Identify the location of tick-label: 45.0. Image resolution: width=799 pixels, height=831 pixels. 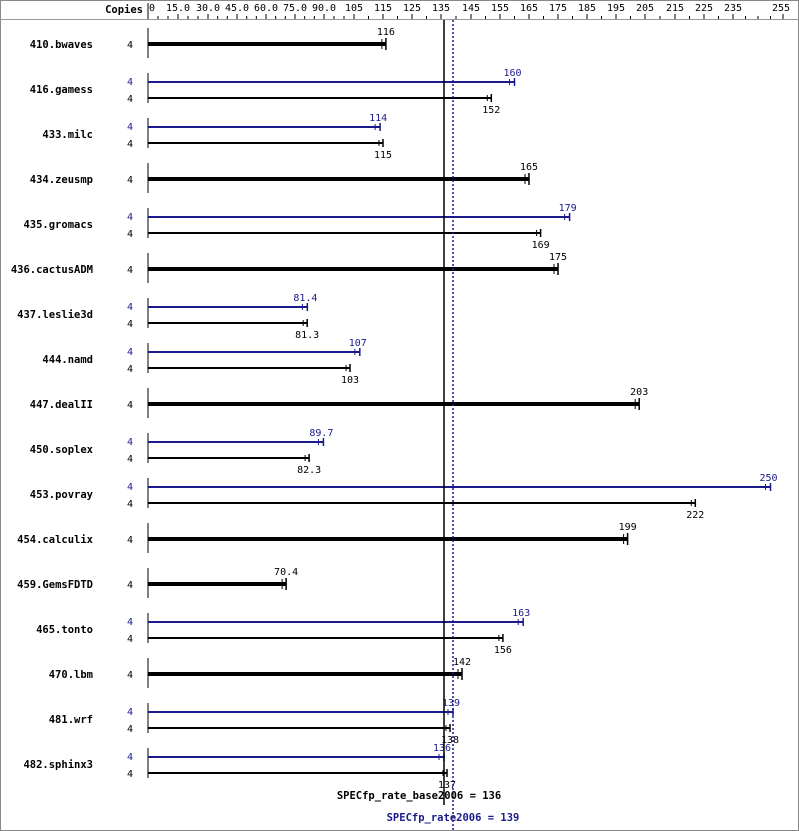
(237, 8).